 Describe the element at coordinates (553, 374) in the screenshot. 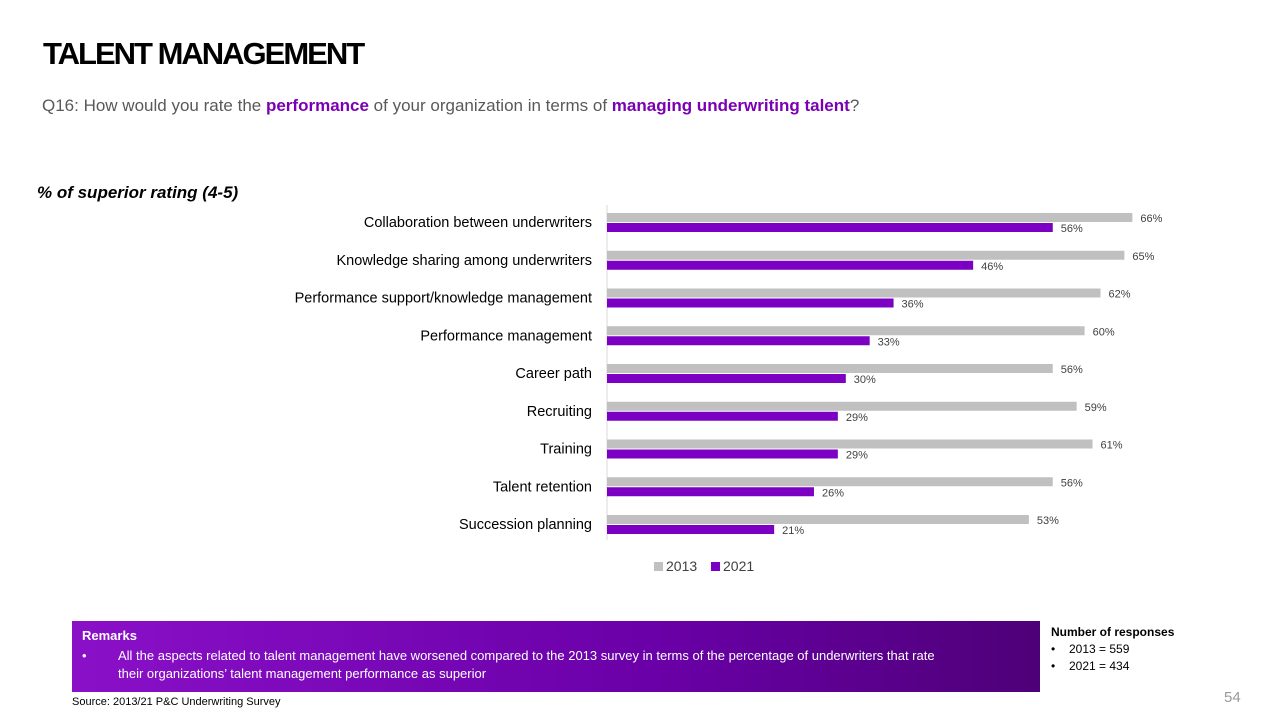

I see `category-label: Career path` at that location.